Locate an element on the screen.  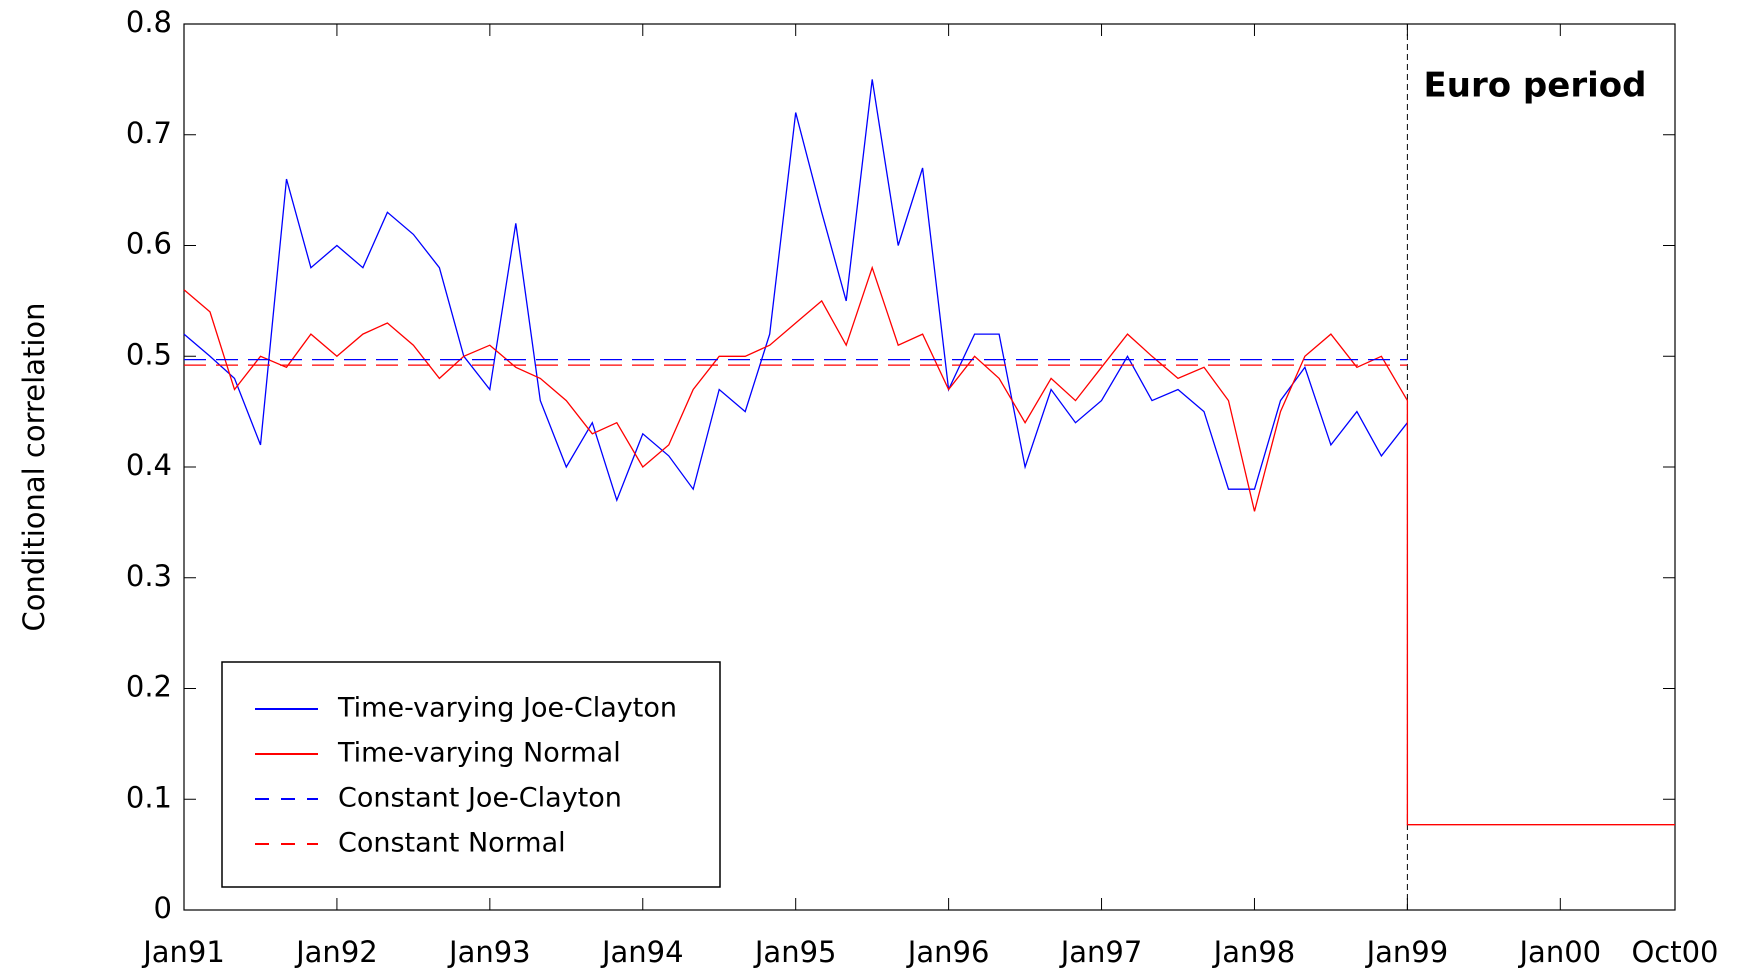
y-tick-label: 0.5 is located at coordinates (149, 354).